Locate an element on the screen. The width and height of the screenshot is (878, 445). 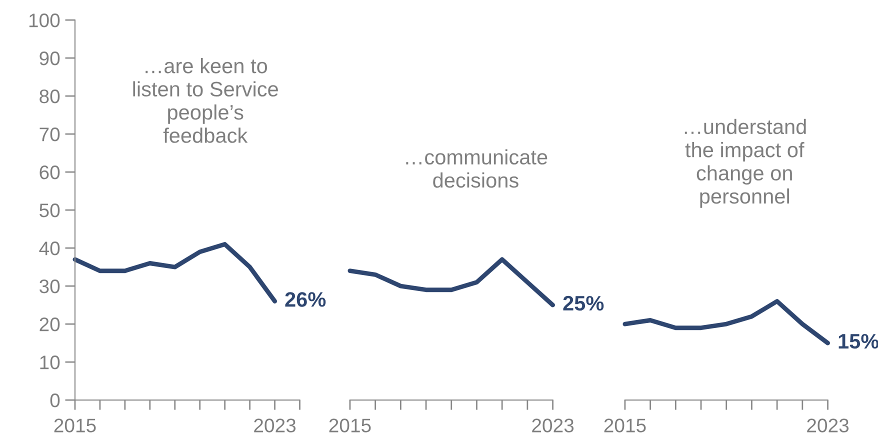
data-label: 26% is located at coordinates (305, 299).